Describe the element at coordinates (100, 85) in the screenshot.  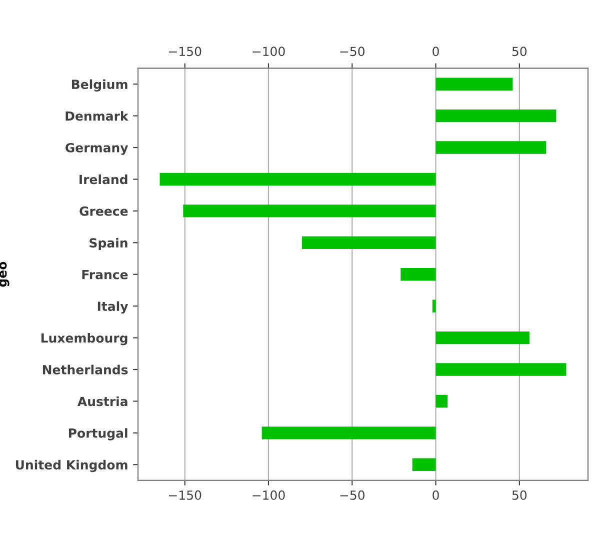
I see `y-tick-label: Belgium` at that location.